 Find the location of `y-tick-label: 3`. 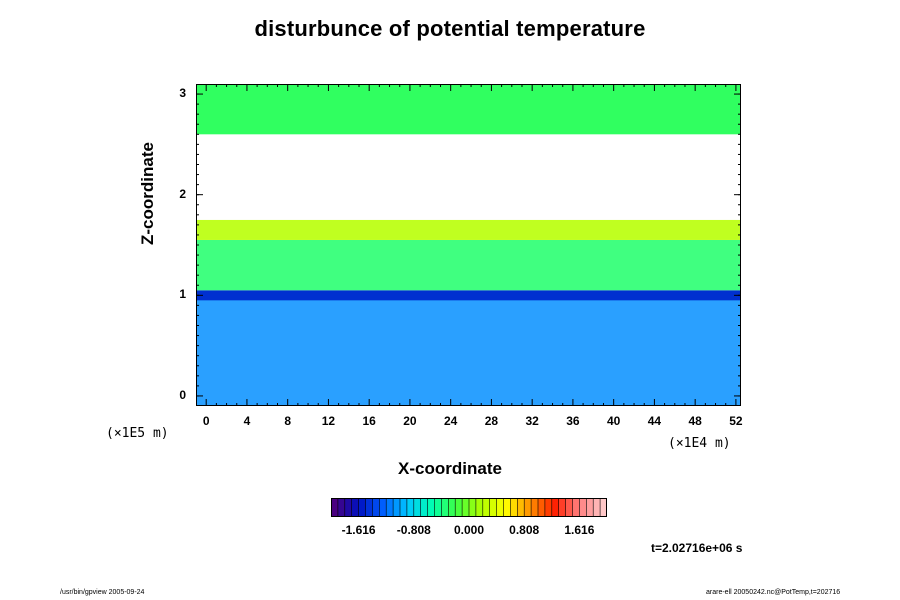

y-tick-label: 3 is located at coordinates (182, 93).